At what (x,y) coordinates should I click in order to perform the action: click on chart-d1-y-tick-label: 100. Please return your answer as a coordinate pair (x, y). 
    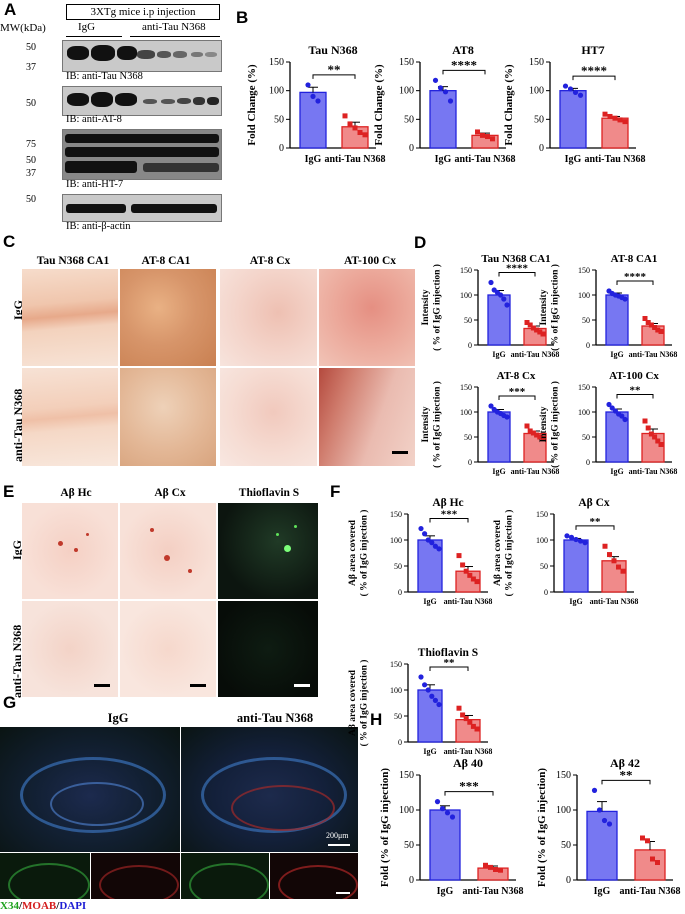
    Looking at the image, I should click on (466, 295).